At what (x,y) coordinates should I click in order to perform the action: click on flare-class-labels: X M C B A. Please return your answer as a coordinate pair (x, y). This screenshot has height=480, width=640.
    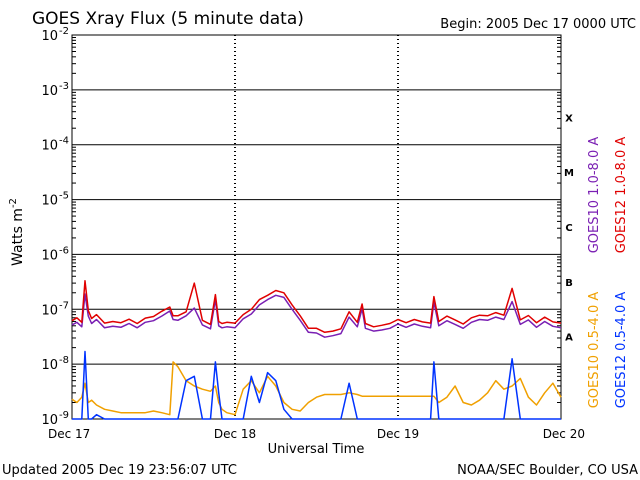
    Looking at the image, I should click on (569, 228).